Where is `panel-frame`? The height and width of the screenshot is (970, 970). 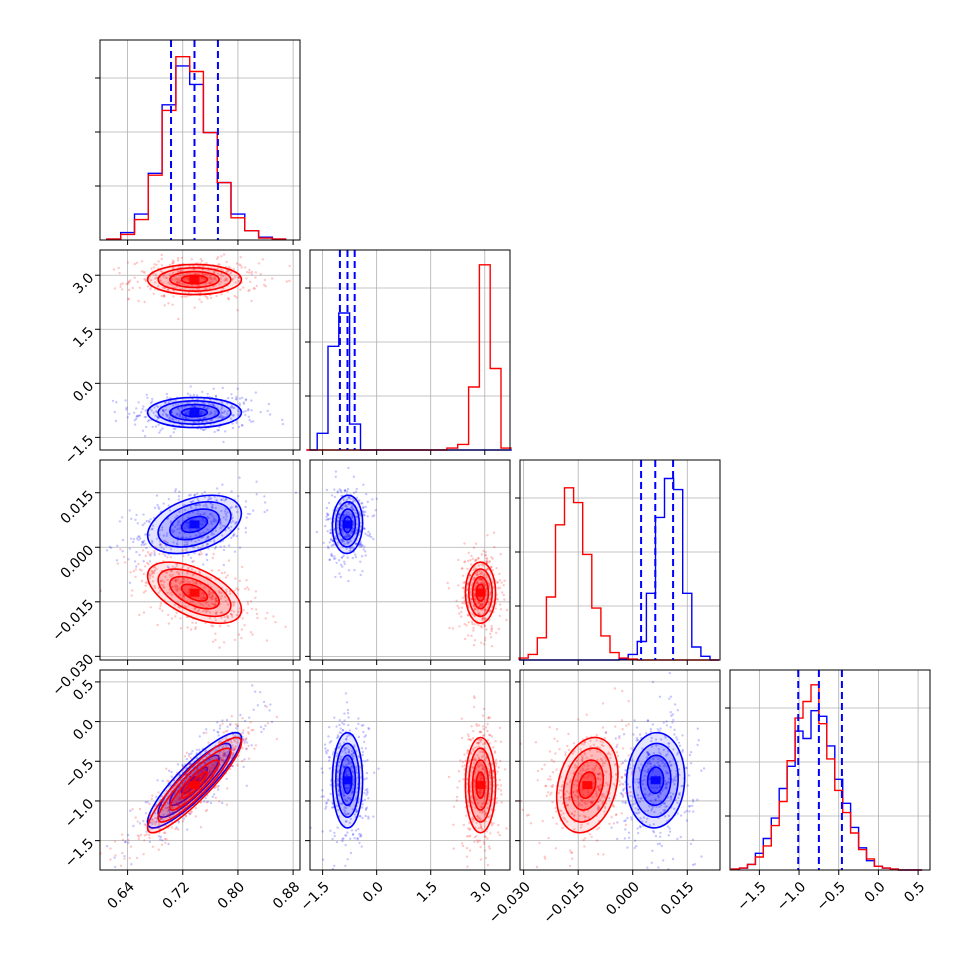 panel-frame is located at coordinates (200, 140).